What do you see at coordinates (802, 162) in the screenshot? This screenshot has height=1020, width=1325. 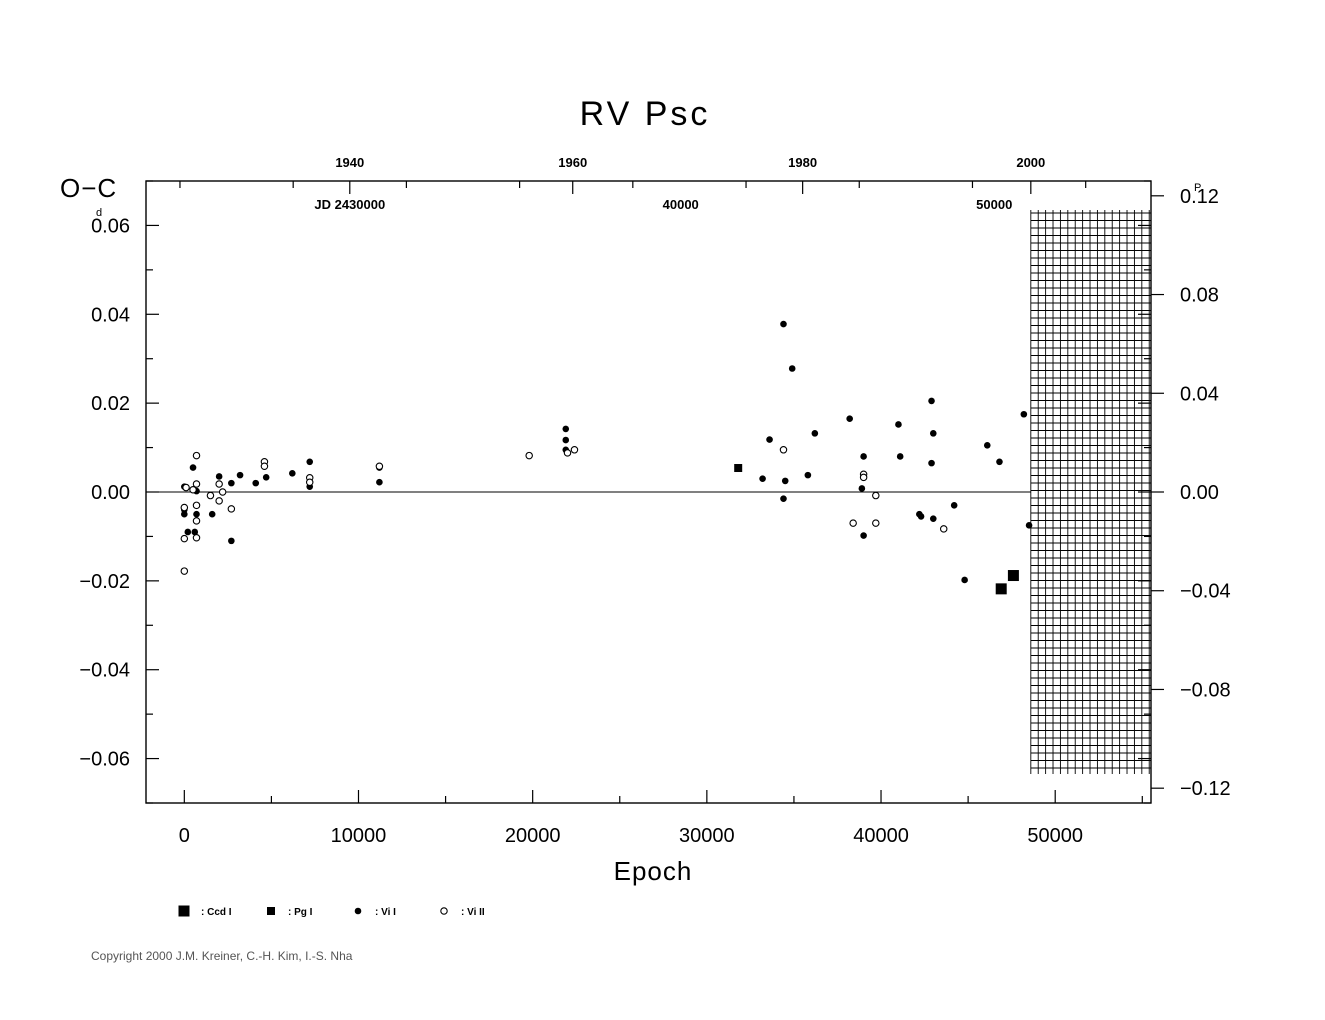 I see `year-label: 1980` at bounding box center [802, 162].